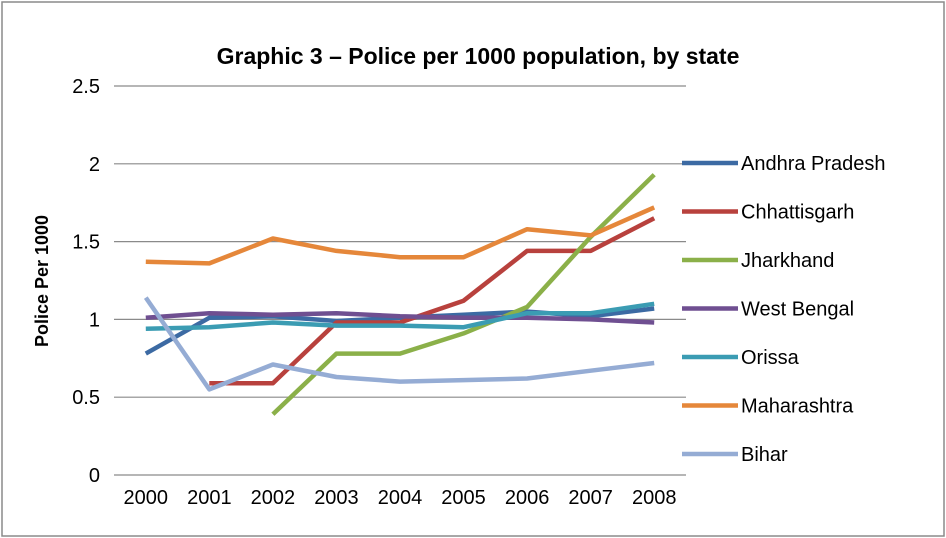 The height and width of the screenshot is (538, 946). Describe the element at coordinates (336, 498) in the screenshot. I see `x-tick-label: 2003` at that location.